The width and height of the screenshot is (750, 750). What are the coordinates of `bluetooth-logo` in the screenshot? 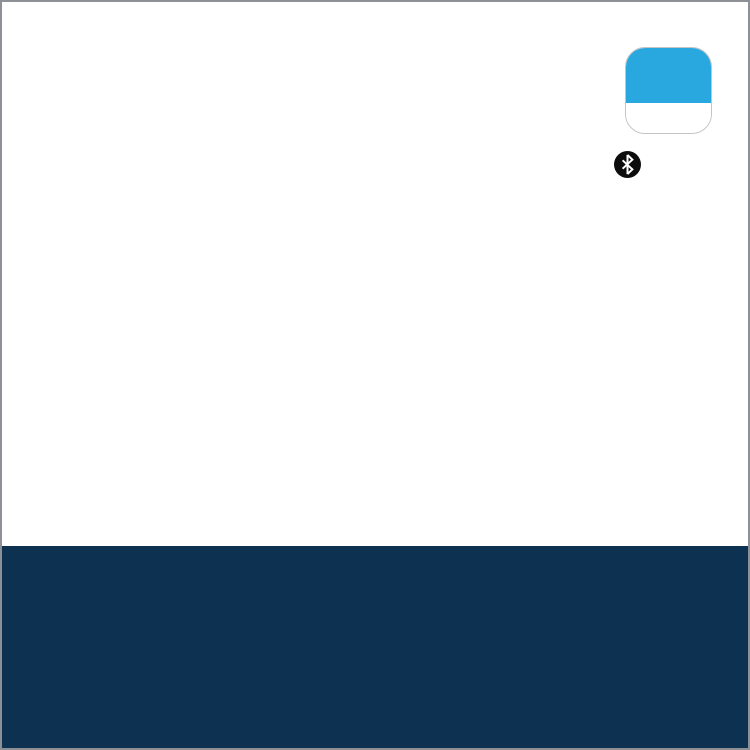 It's located at (630, 164).